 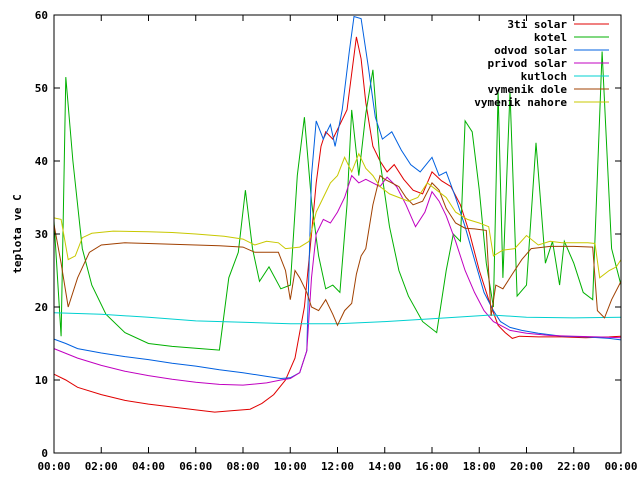 I want to click on legend-label: odvod solar, so click(x=530, y=50).